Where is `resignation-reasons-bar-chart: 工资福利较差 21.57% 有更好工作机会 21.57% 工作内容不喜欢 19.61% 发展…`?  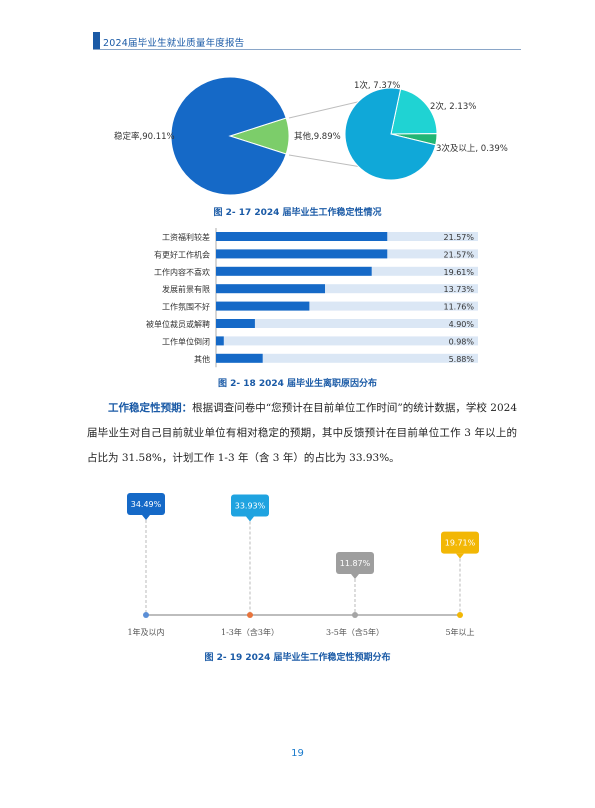 resignation-reasons-bar-chart: 工资福利较差 21.57% 有更好工作机会 21.57% 工作内容不喜欢 19.61% 发展… is located at coordinates (312, 298).